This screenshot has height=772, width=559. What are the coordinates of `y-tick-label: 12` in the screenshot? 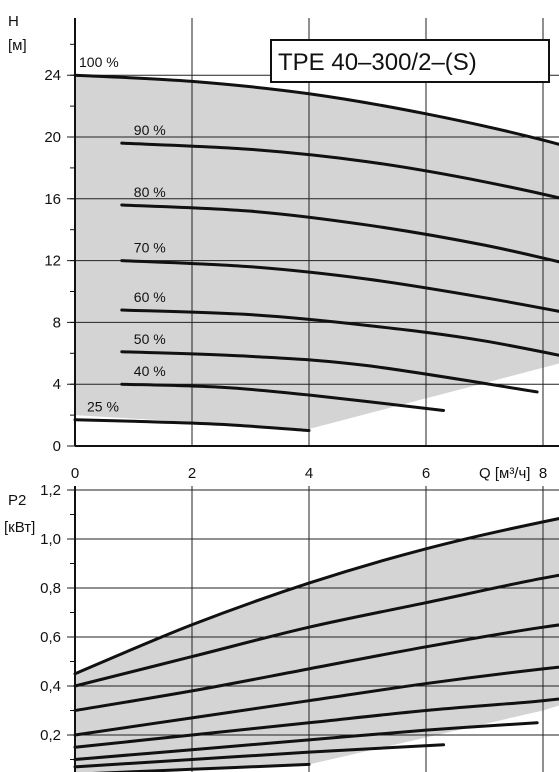 It's located at (52, 261).